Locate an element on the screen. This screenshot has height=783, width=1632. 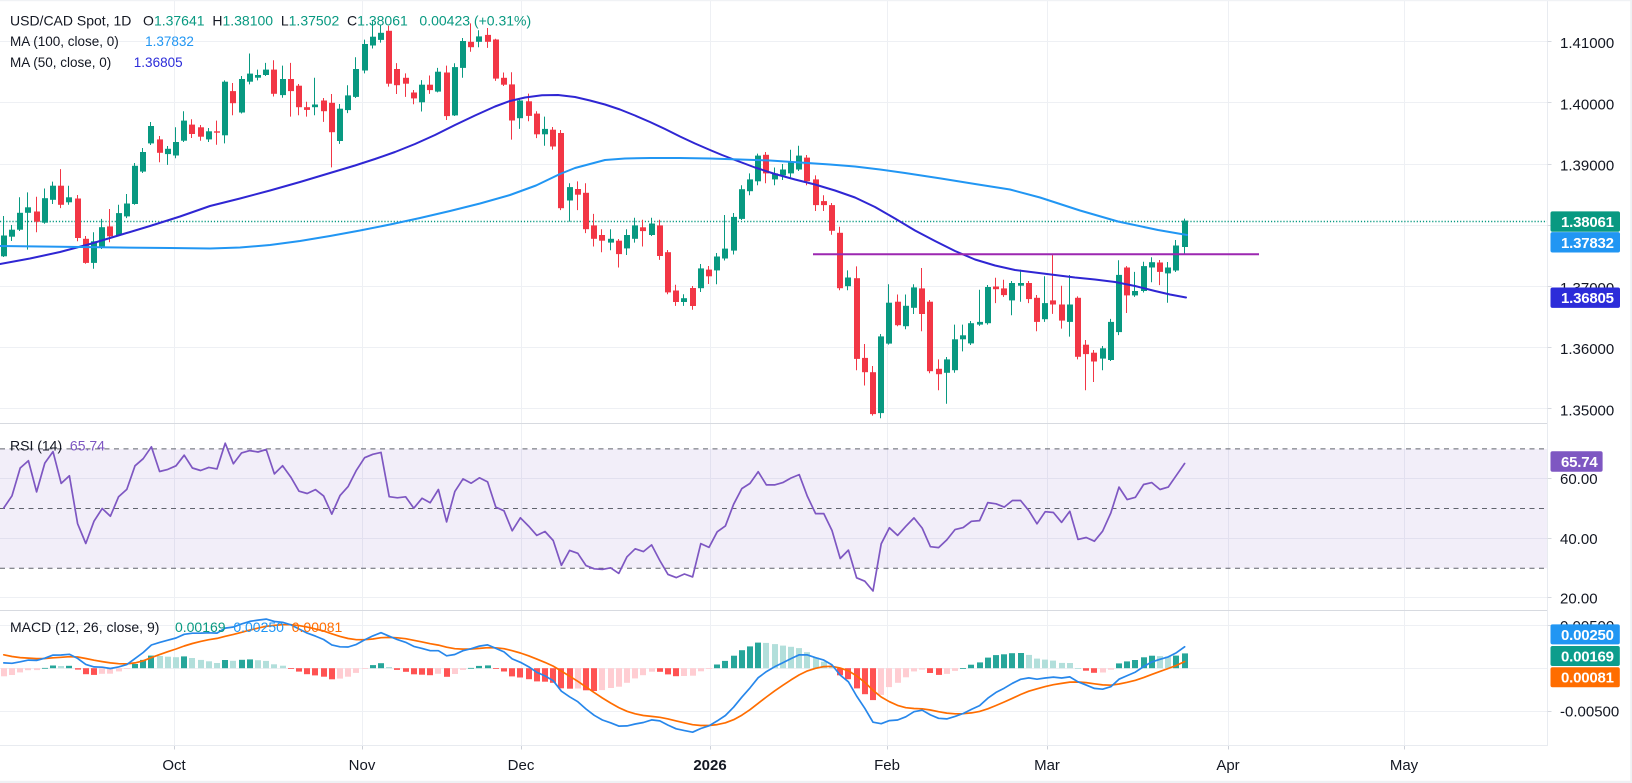
svg-text: 1.36805 is located at coordinates (1587, 298).